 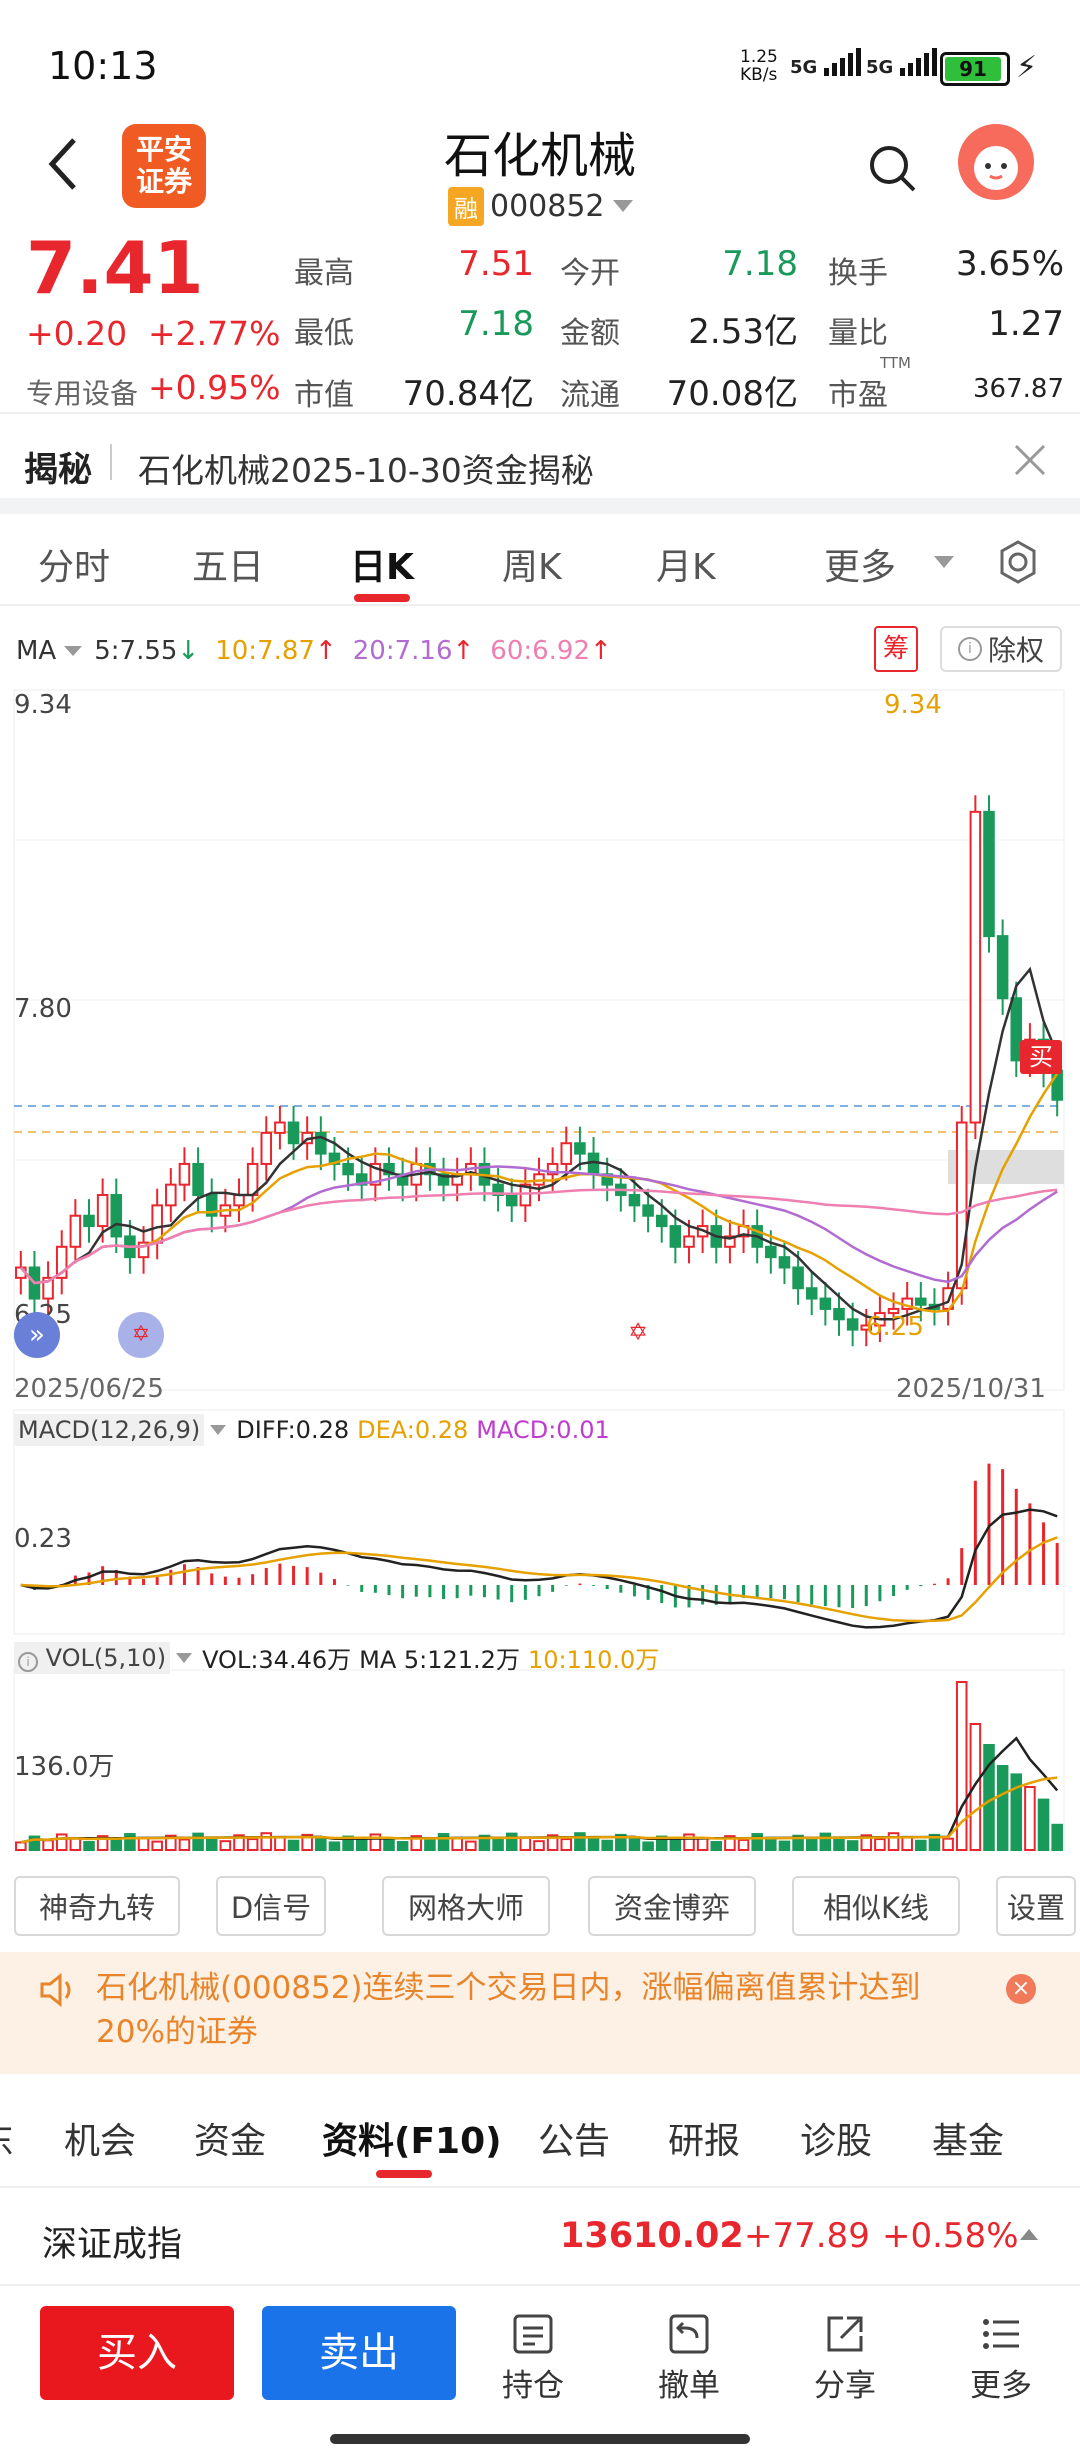 I want to click on quote-value: 3.65%, so click(x=1009, y=264).